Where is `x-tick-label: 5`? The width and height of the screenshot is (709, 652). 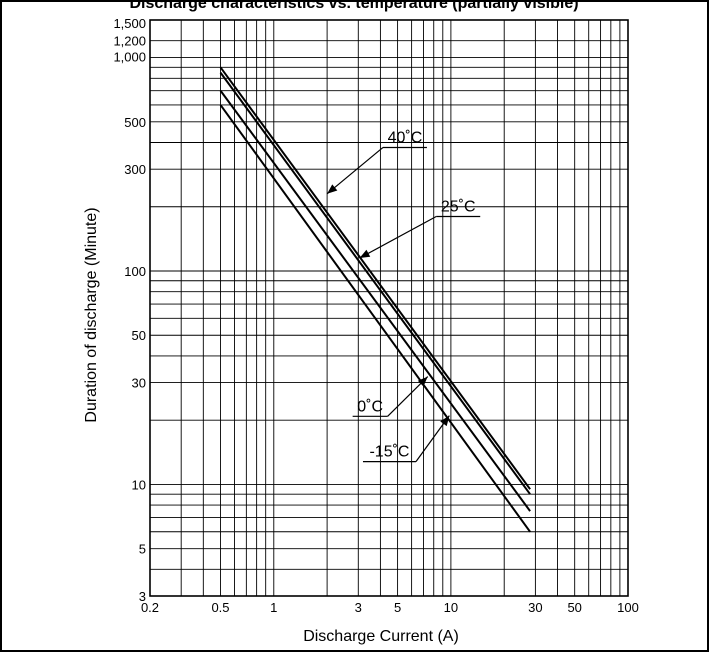 x-tick-label: 5 is located at coordinates (397, 607).